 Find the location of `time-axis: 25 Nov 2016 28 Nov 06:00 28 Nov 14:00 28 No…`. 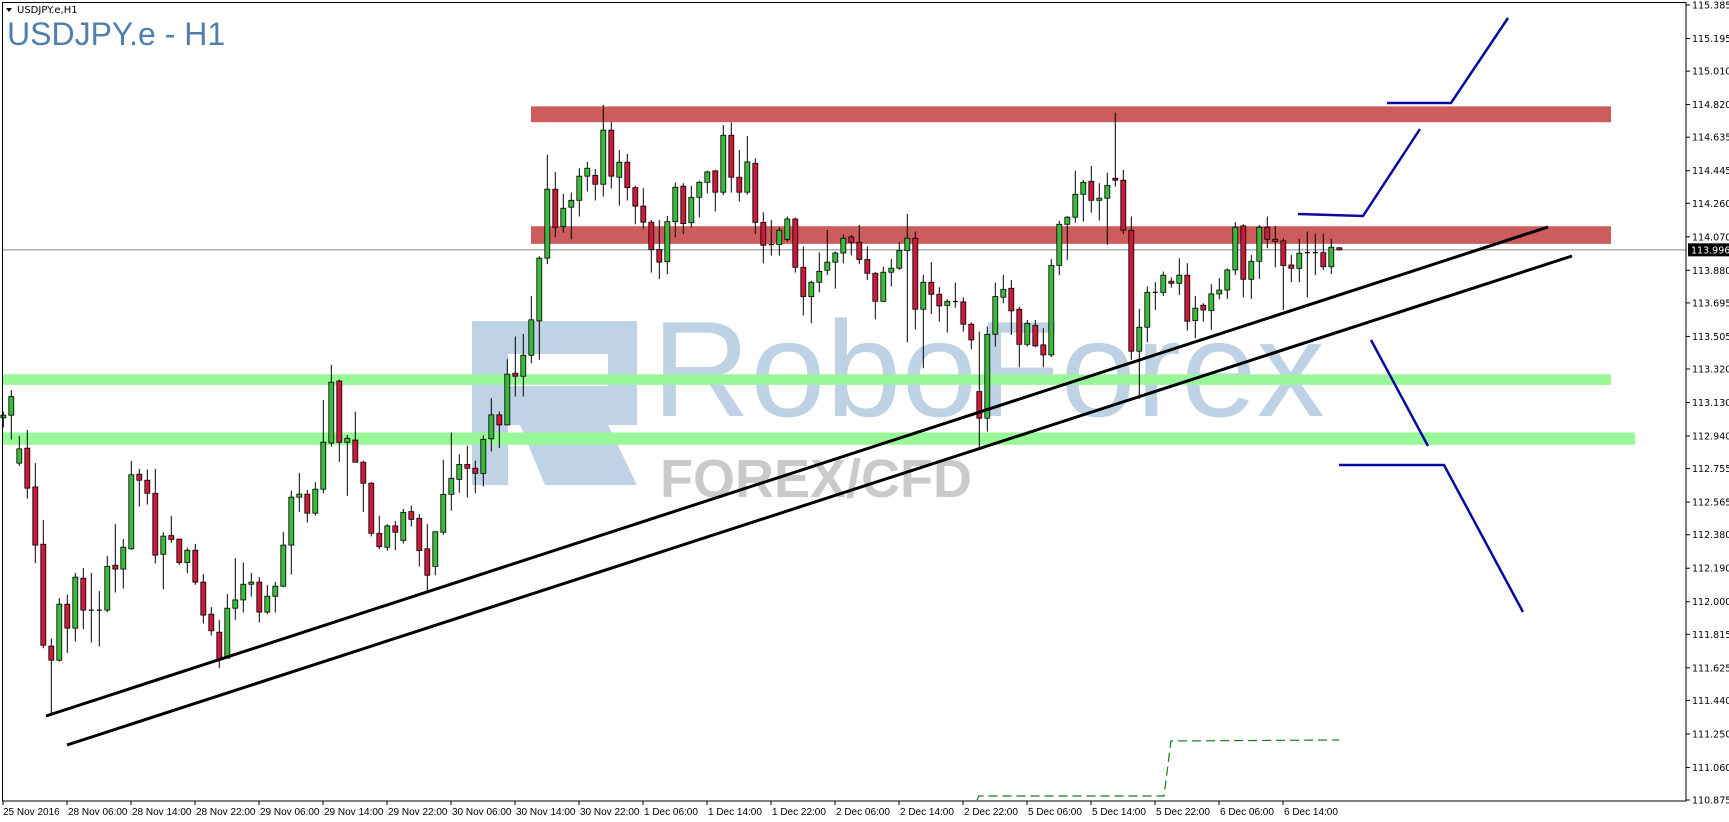

time-axis: 25 Nov 2016 28 Nov 06:00 28 Nov 14:00 28 No… is located at coordinates (844, 809).